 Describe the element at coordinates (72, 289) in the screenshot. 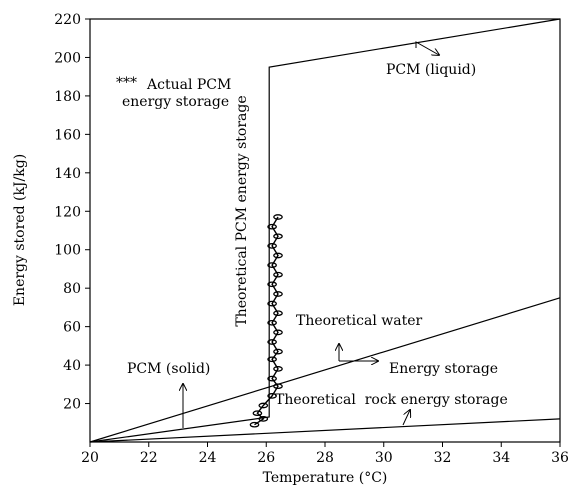

I see `y-tick-label: 80` at that location.